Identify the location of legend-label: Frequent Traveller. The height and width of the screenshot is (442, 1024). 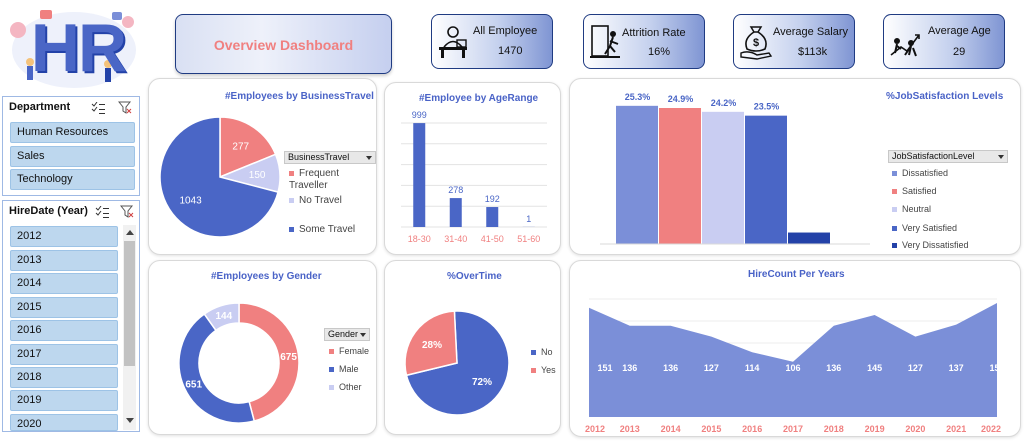
(314, 179).